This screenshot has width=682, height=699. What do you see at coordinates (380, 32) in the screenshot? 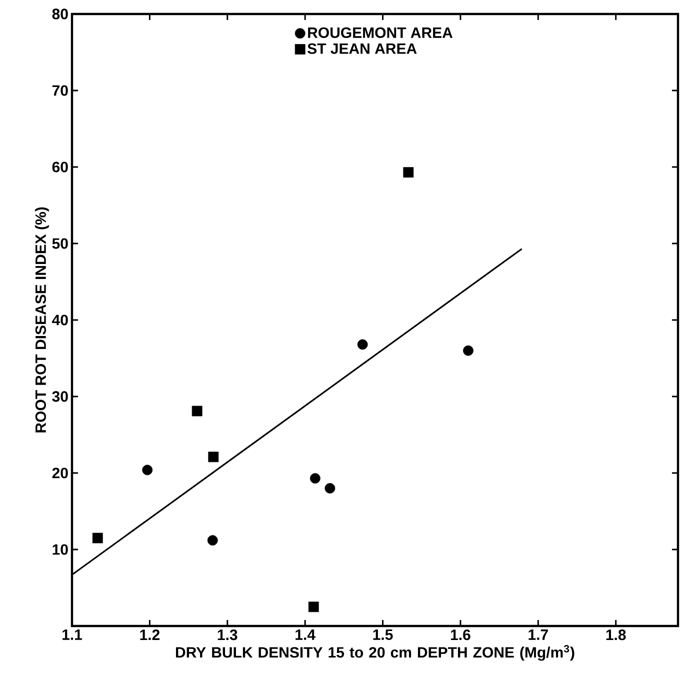
I see `legend-label: ROUGEMONT AREA` at bounding box center [380, 32].